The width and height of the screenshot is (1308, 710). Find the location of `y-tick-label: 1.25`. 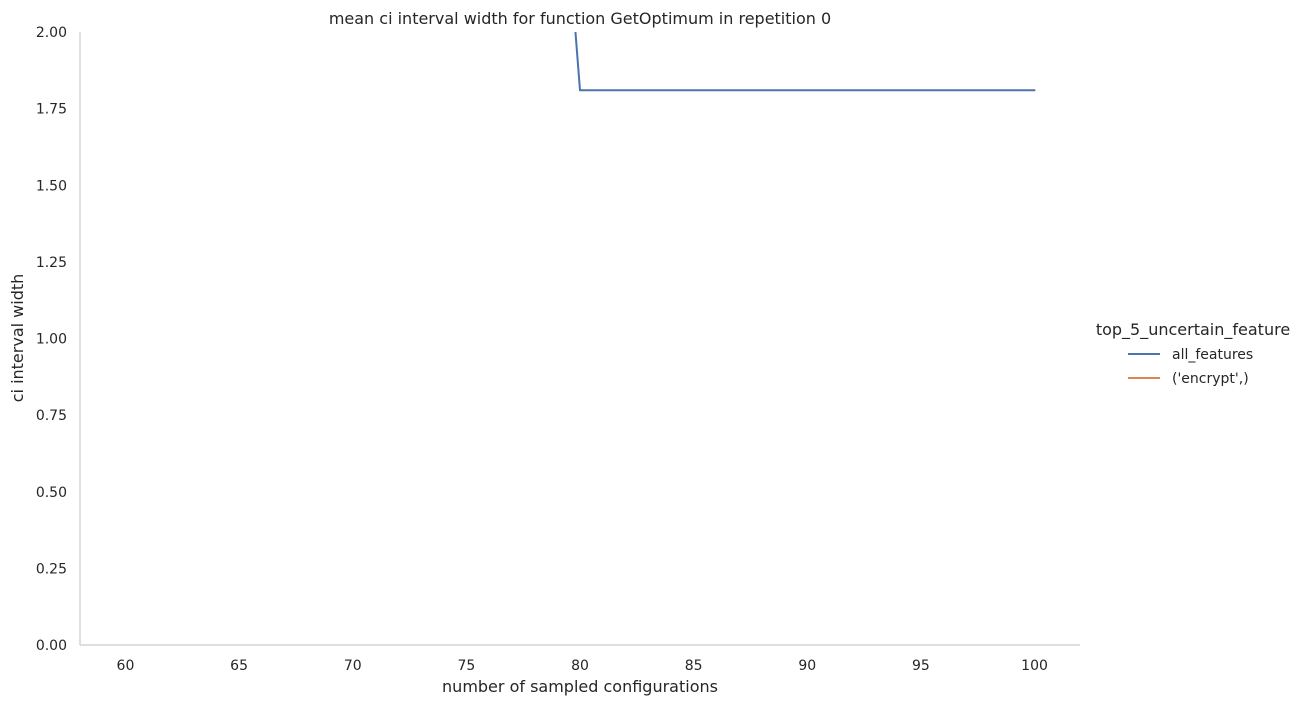

y-tick-label: 1.25 is located at coordinates (51, 263).